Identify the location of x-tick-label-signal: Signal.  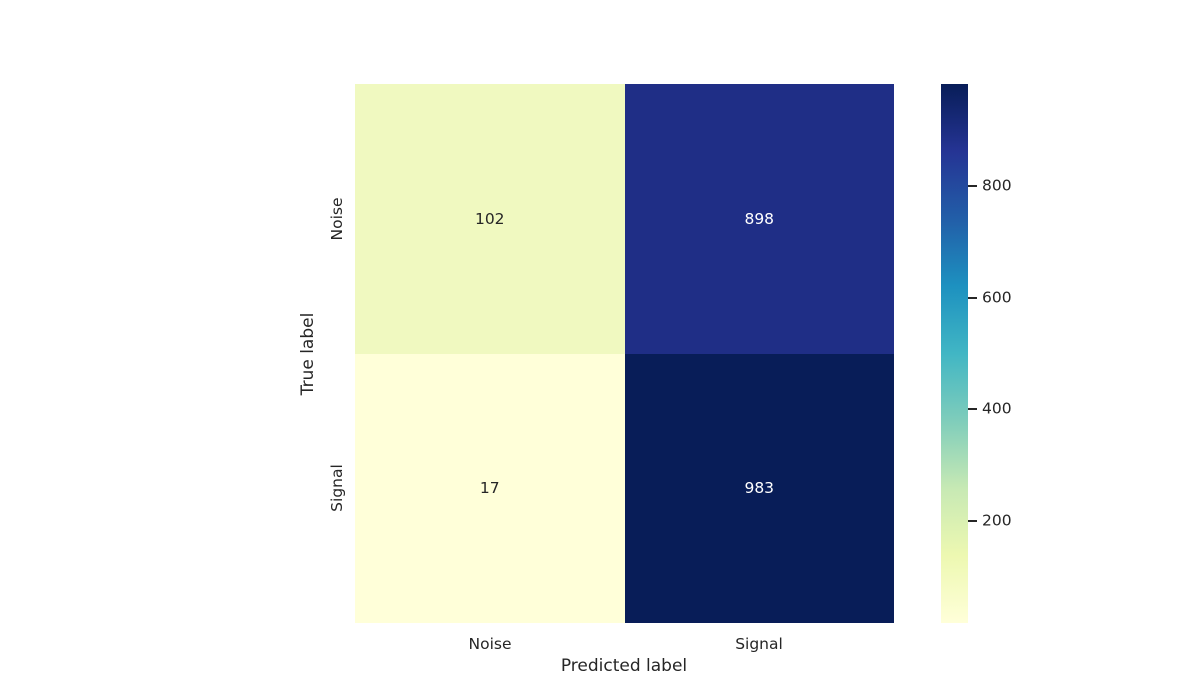
(759, 644).